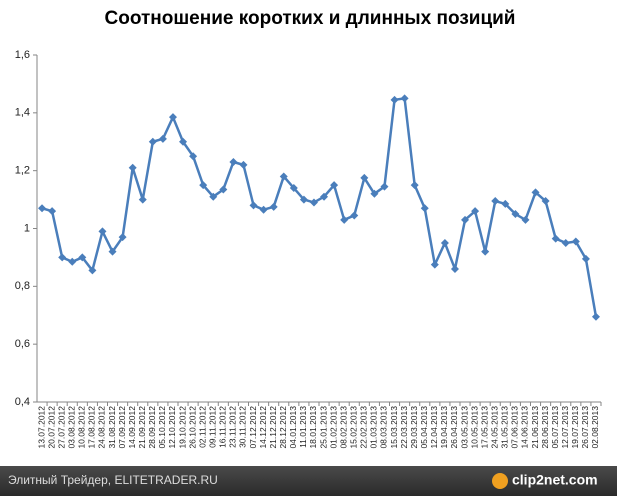 This screenshot has width=617, height=496. Describe the element at coordinates (303, 427) in the screenshot. I see `x-tick-label: 11.01.2013` at that location.